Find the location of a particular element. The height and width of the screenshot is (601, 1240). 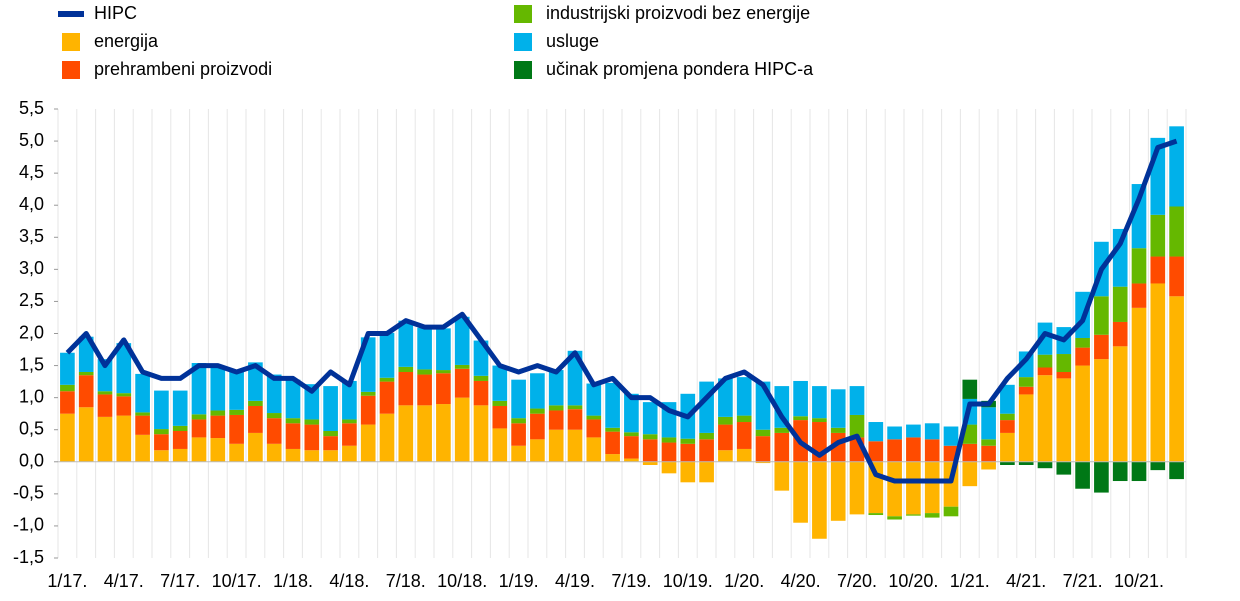

x-tick-label: 4/21. is located at coordinates (1026, 581).